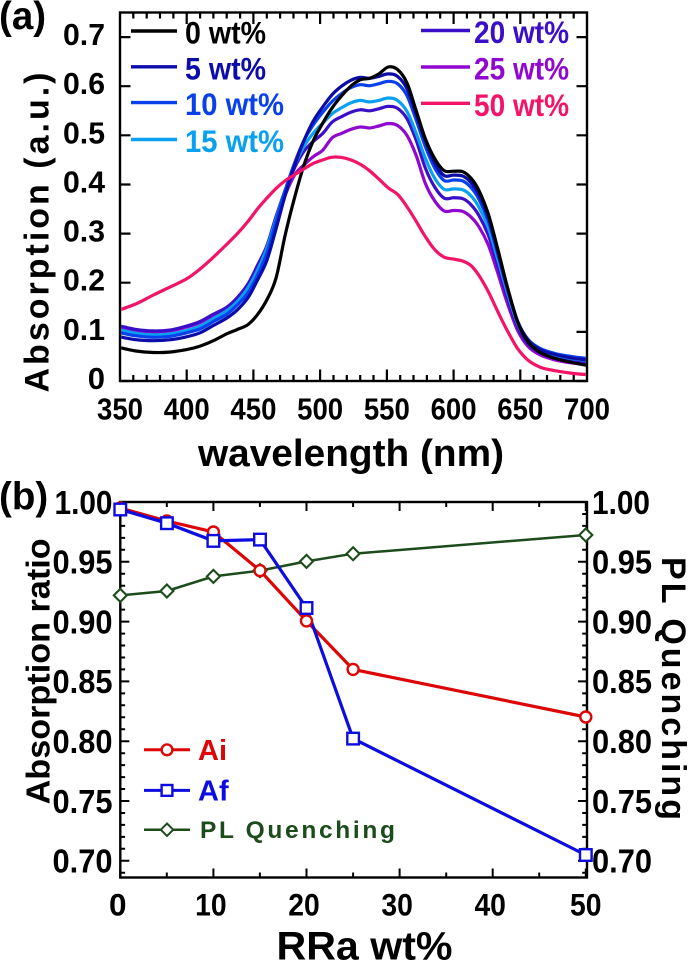 The height and width of the screenshot is (970, 700). I want to click on svg-text: 0.5, so click(84, 132).